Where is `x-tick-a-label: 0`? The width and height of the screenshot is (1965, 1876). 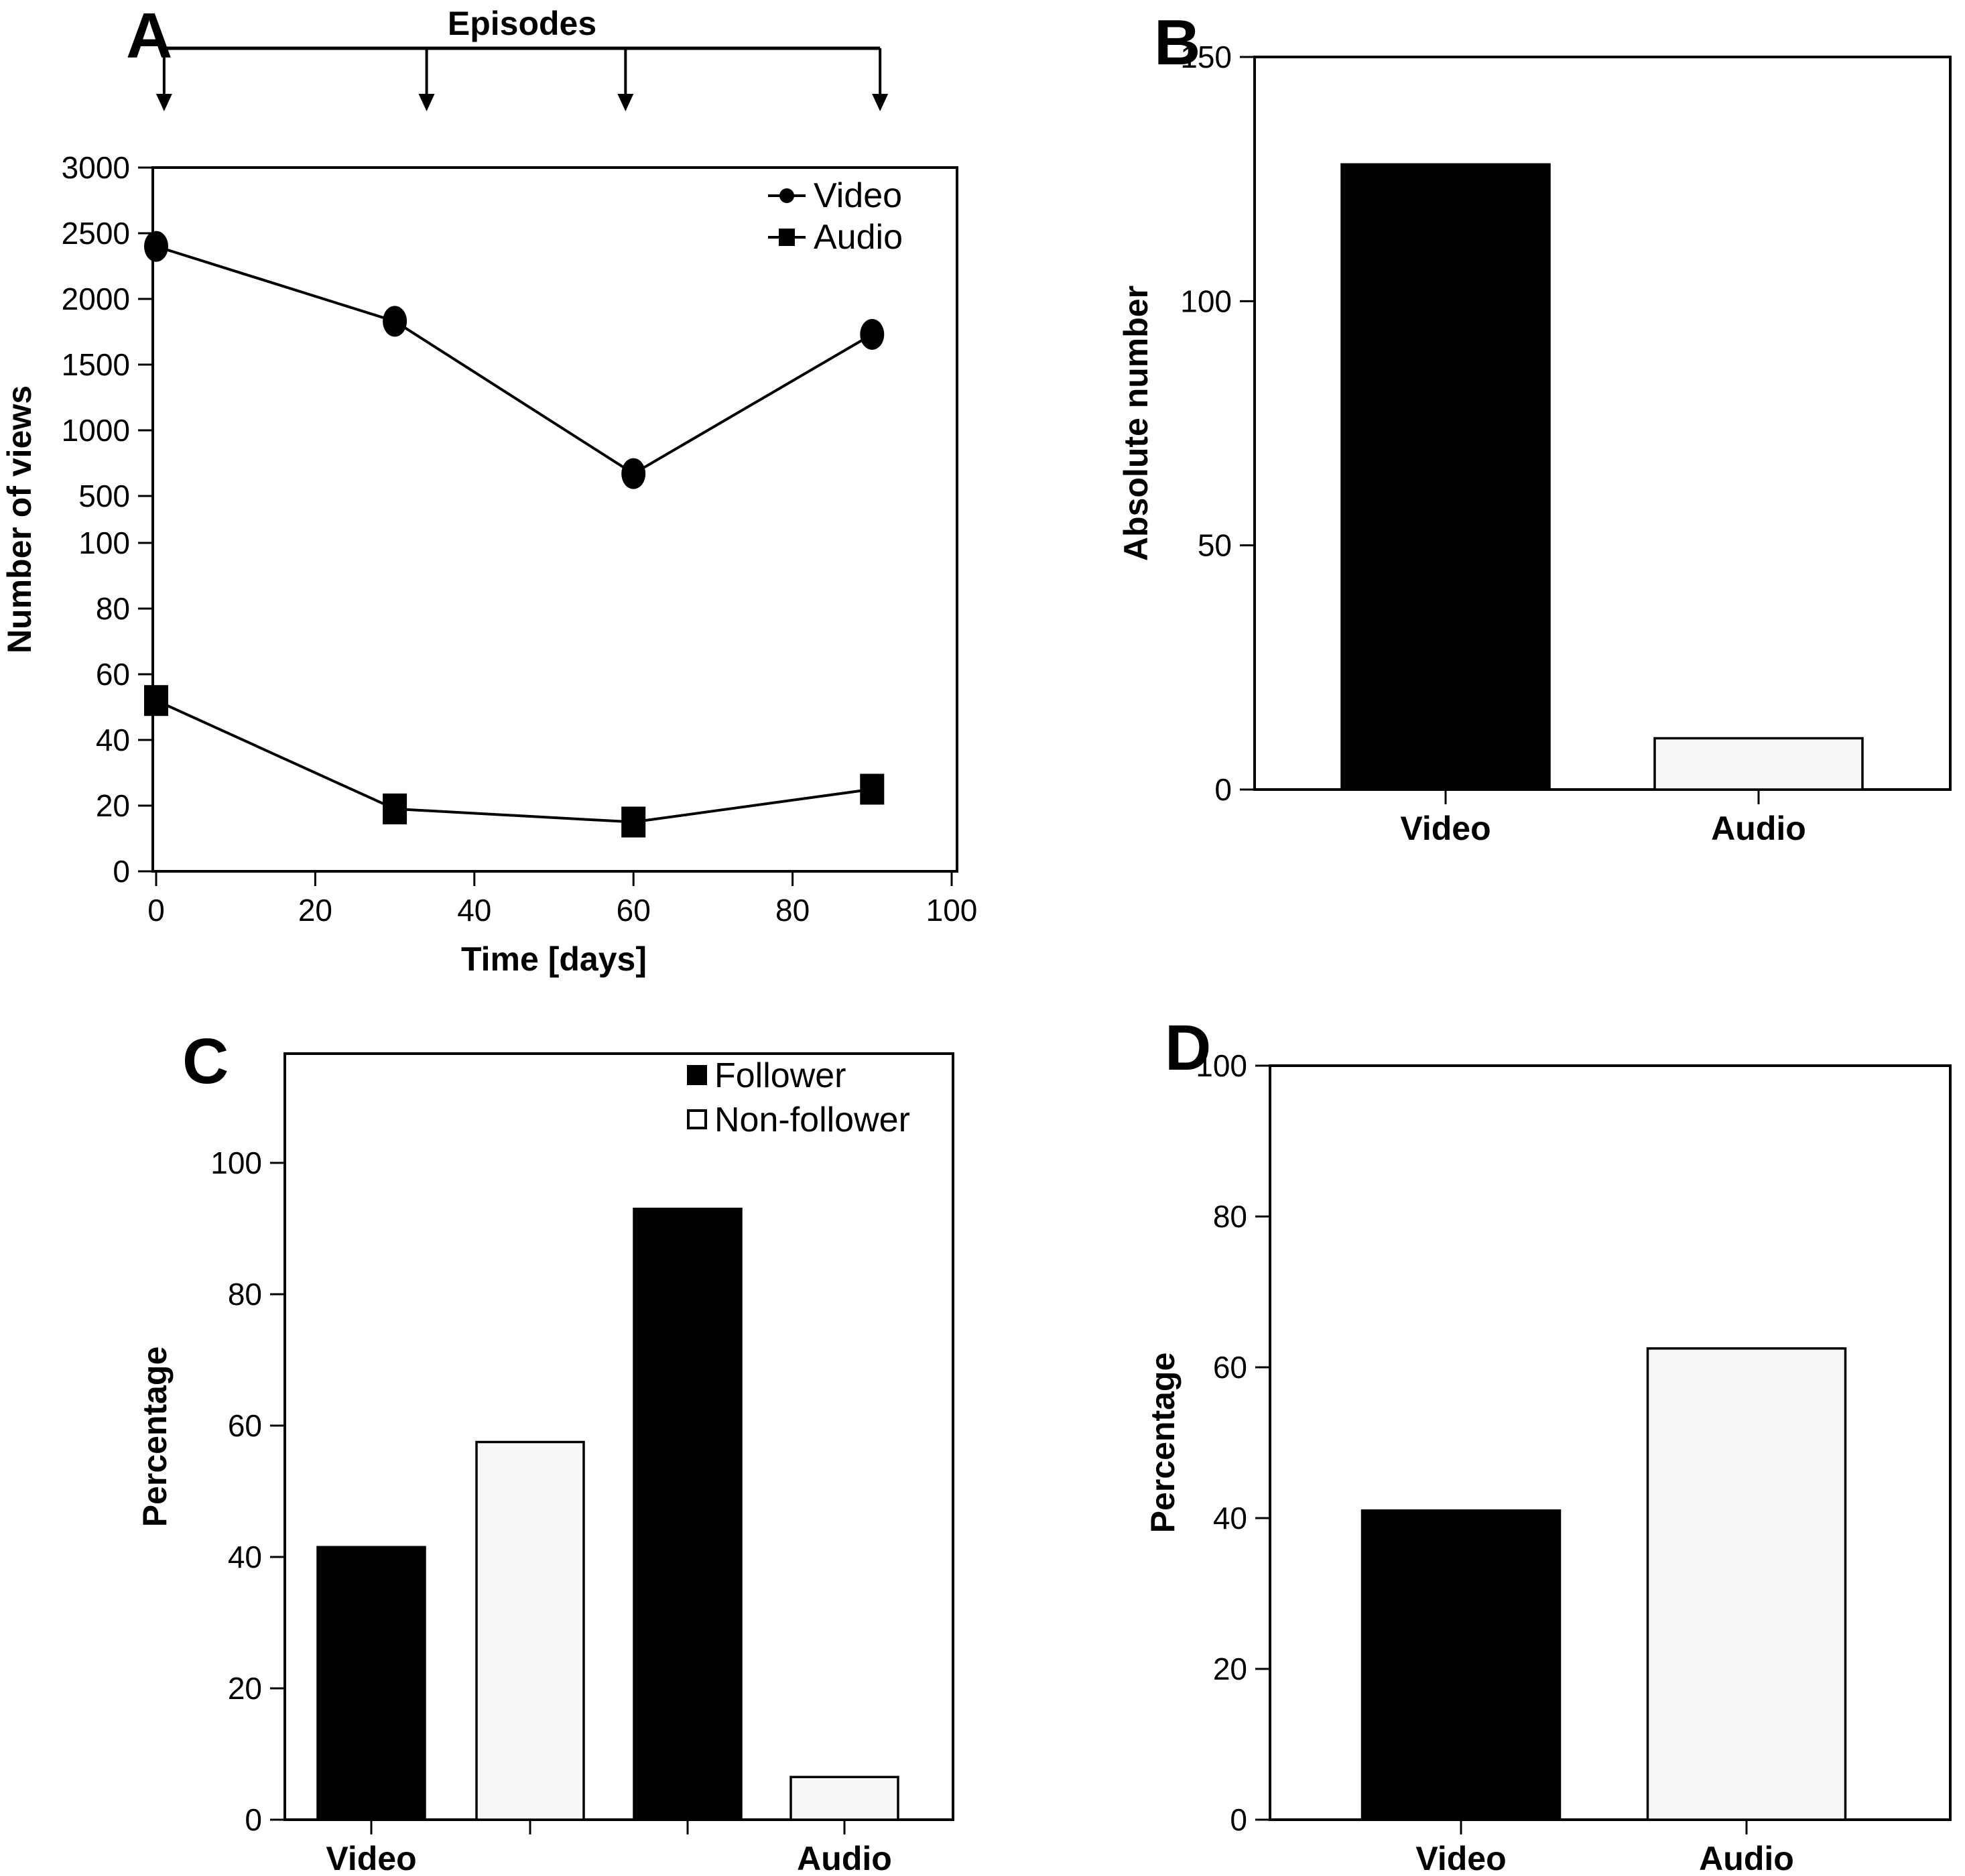
x-tick-a-label: 0 is located at coordinates (156, 911).